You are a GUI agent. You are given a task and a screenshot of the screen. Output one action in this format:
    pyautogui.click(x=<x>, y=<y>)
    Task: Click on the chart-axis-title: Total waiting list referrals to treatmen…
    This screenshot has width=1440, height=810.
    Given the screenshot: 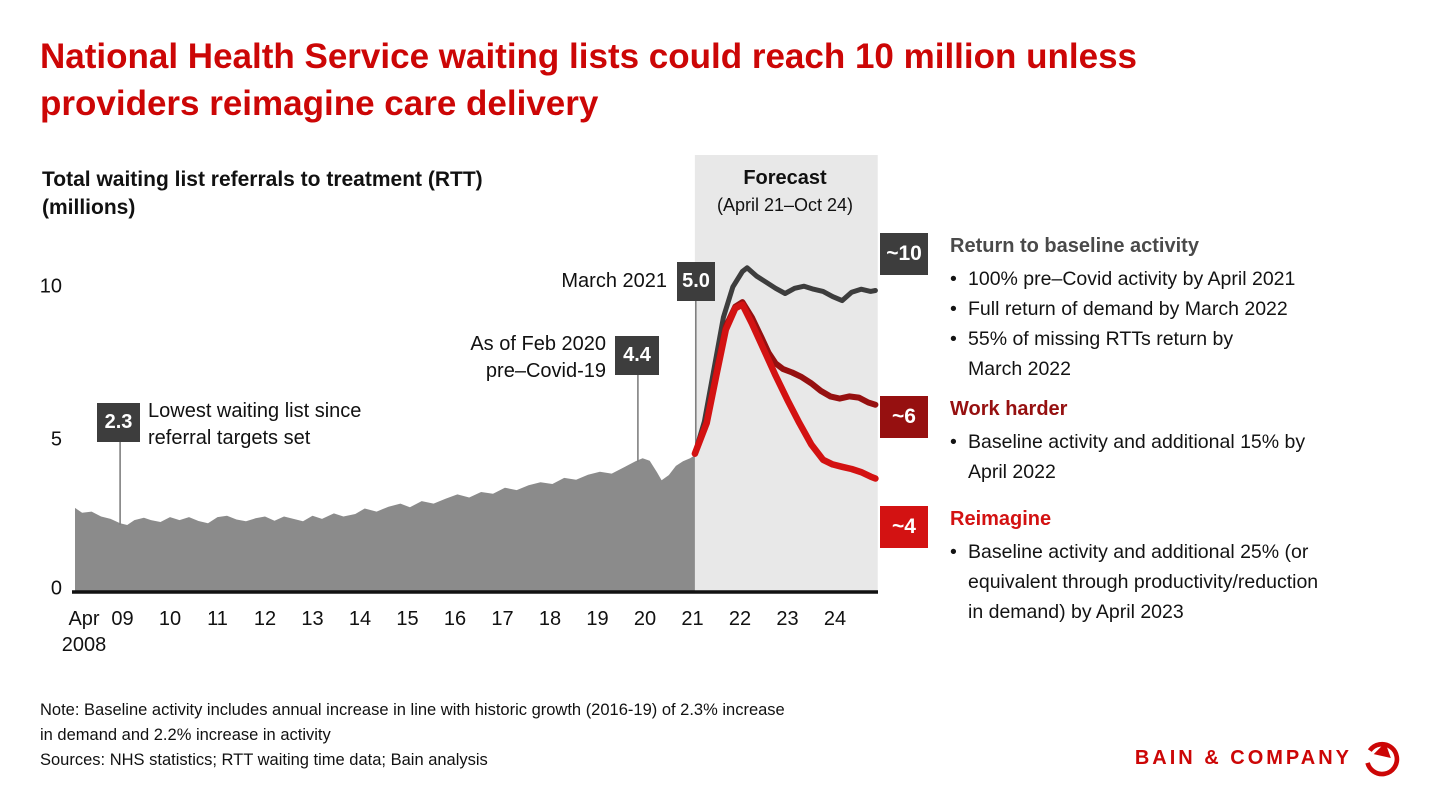 What is the action you would take?
    pyautogui.click(x=262, y=193)
    